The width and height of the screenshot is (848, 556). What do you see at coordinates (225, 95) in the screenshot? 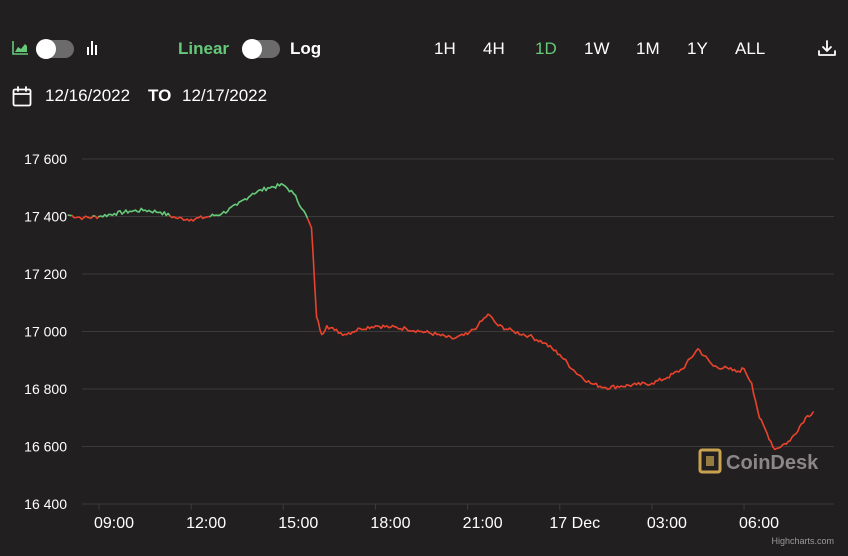
I see `date-to: 12/17/2022` at bounding box center [225, 95].